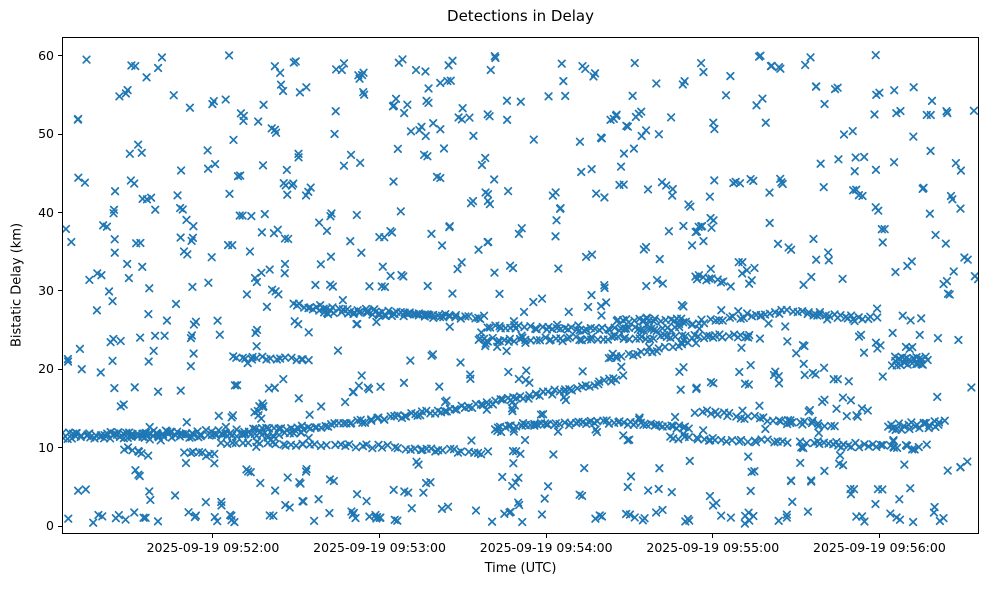 This screenshot has width=989, height=590. Describe the element at coordinates (520, 568) in the screenshot. I see `x-axis-label: Time (UTC)` at that location.